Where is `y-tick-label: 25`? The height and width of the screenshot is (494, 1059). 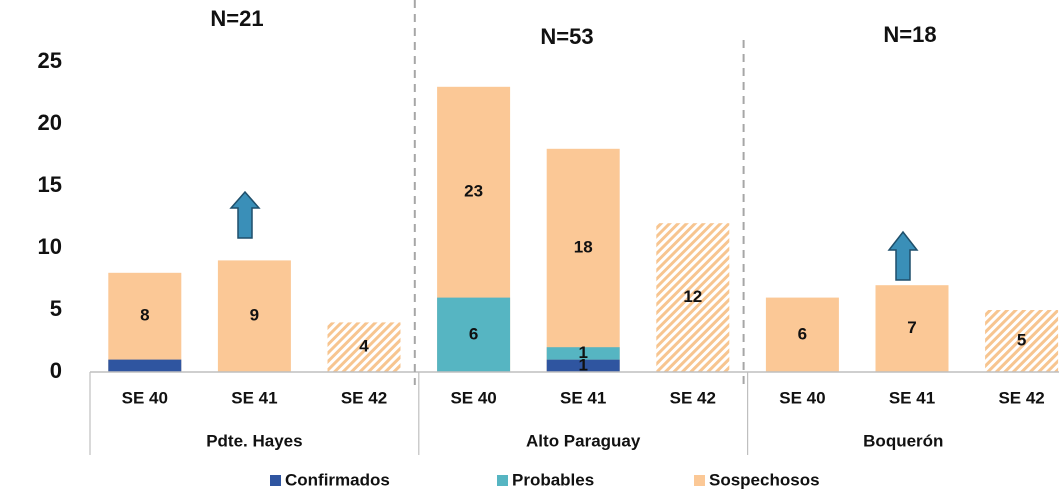 y-tick-label: 25 is located at coordinates (50, 60).